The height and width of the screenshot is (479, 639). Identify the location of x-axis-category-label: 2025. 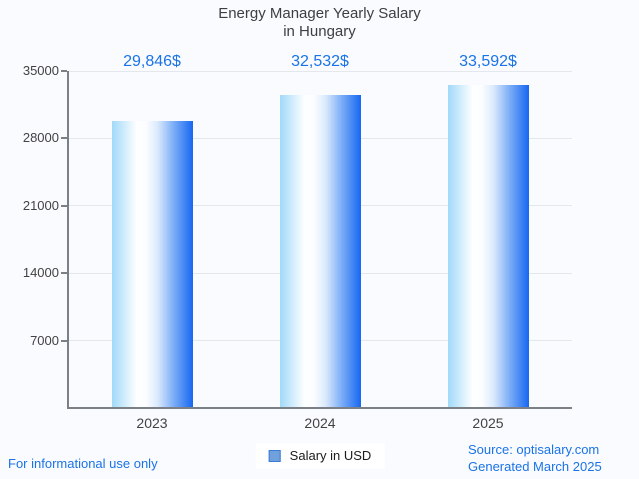
(488, 423).